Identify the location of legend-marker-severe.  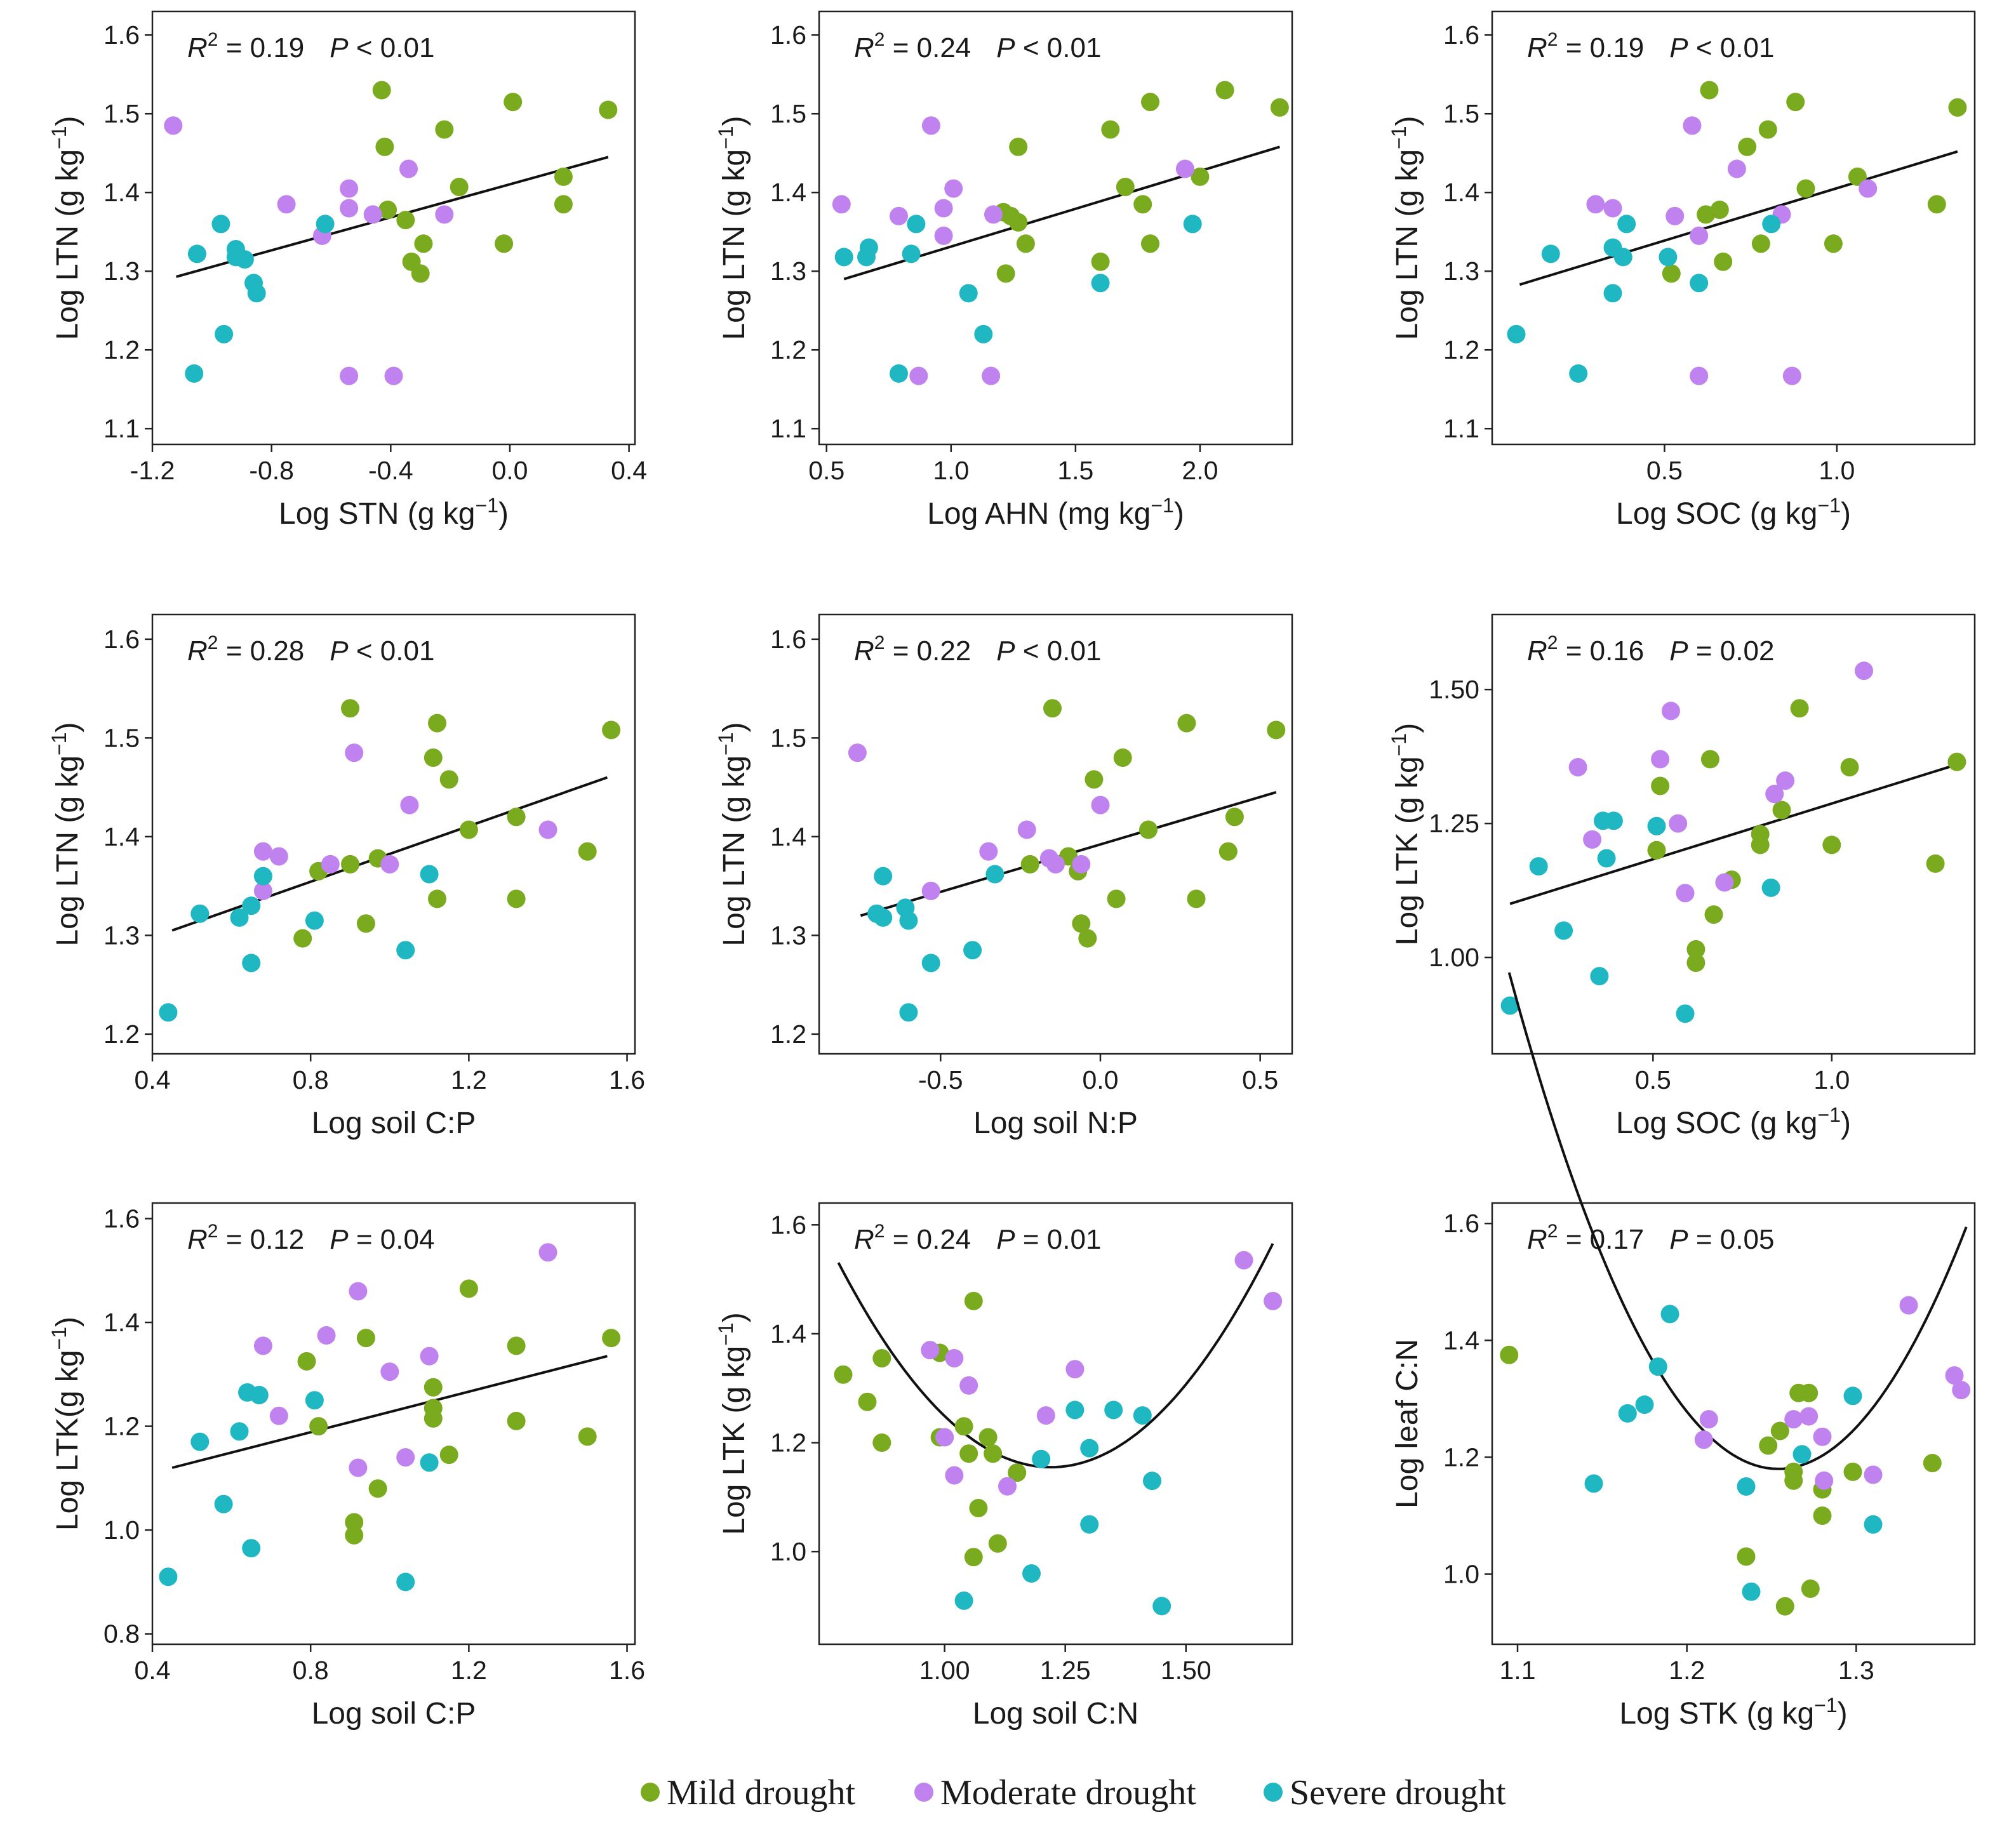
(1273, 1792).